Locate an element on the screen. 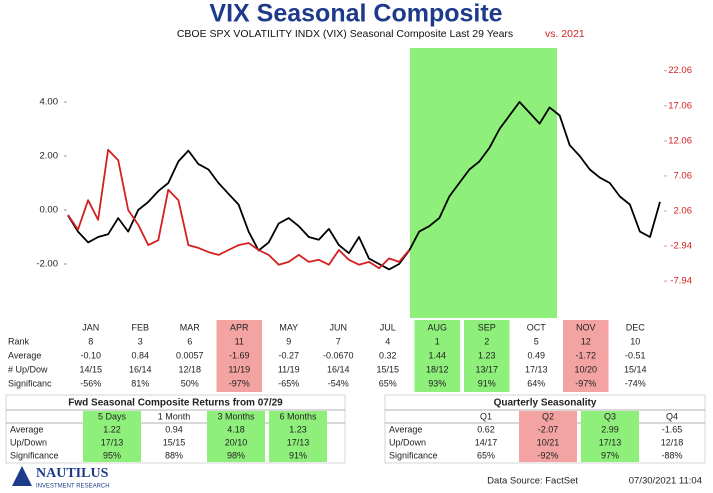 This screenshot has height=493, width=713. column-header: 5 Days is located at coordinates (112, 416).